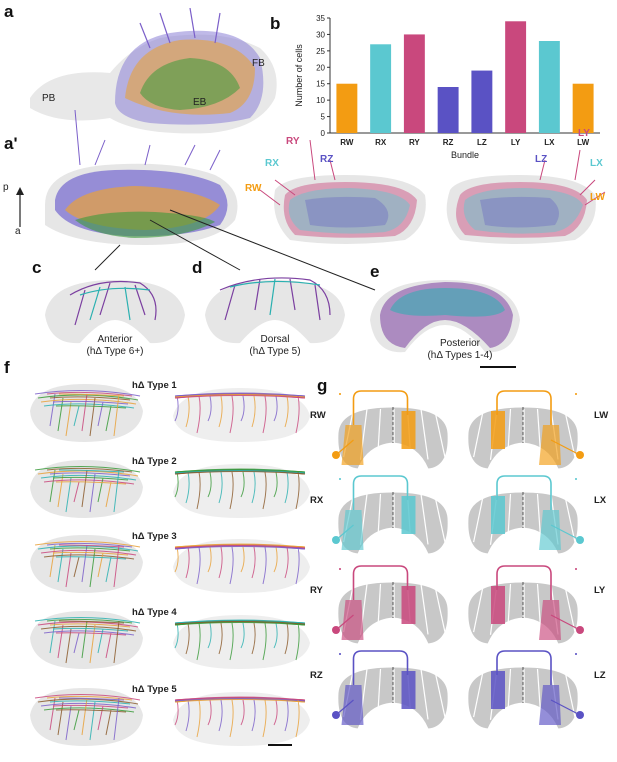  I want to click on schematic-ly, so click(525, 605).